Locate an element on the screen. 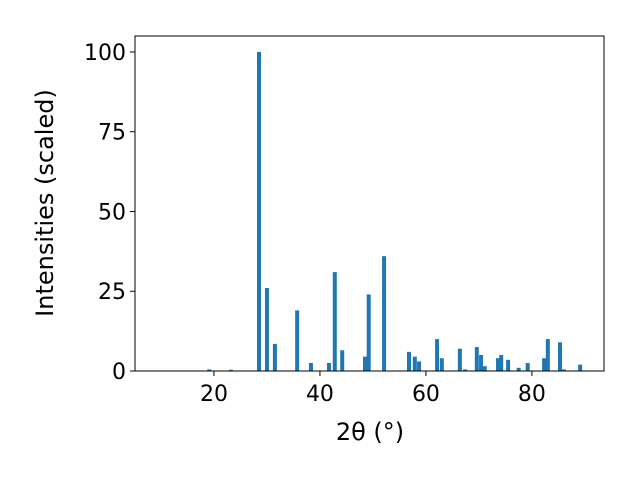  x-tick-label: 40 is located at coordinates (320, 394).